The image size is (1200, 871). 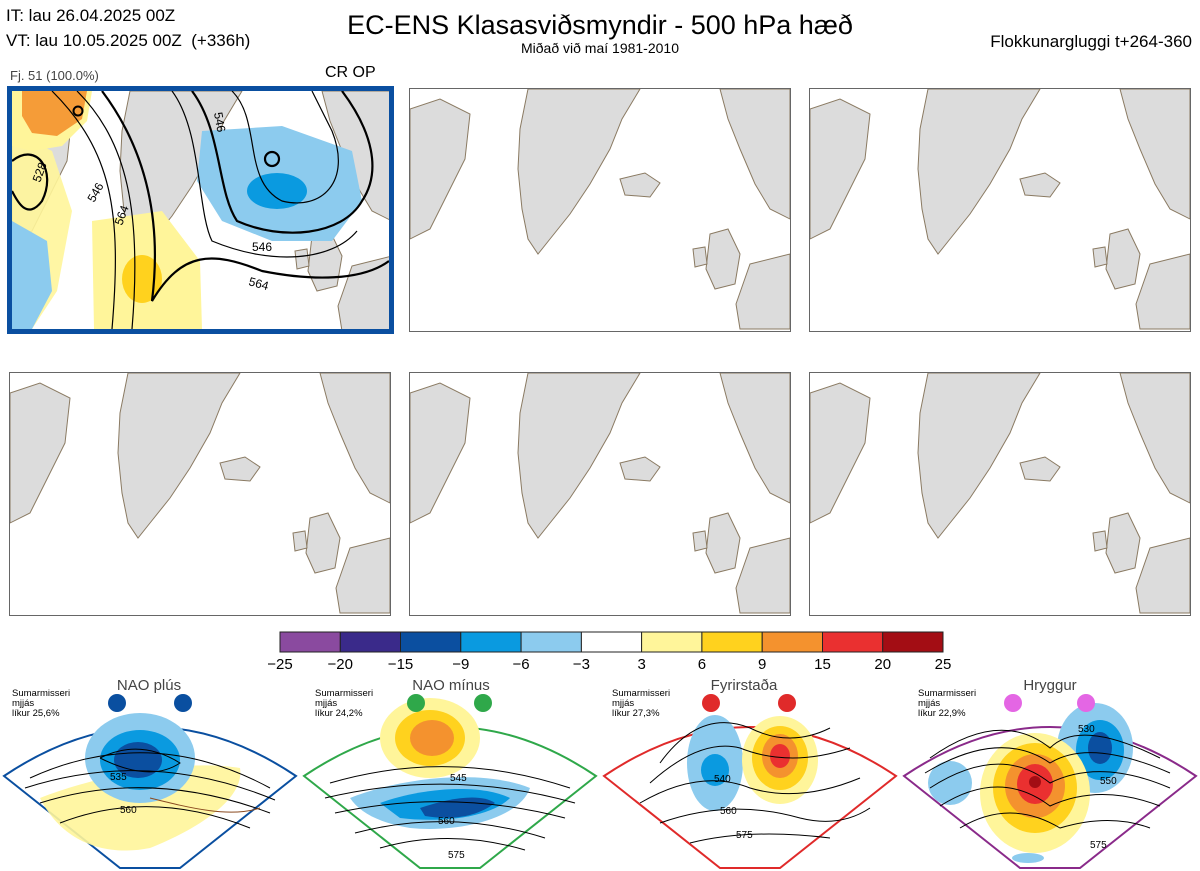 I want to click on colorbar-tick-label: −6, so click(x=521, y=664).